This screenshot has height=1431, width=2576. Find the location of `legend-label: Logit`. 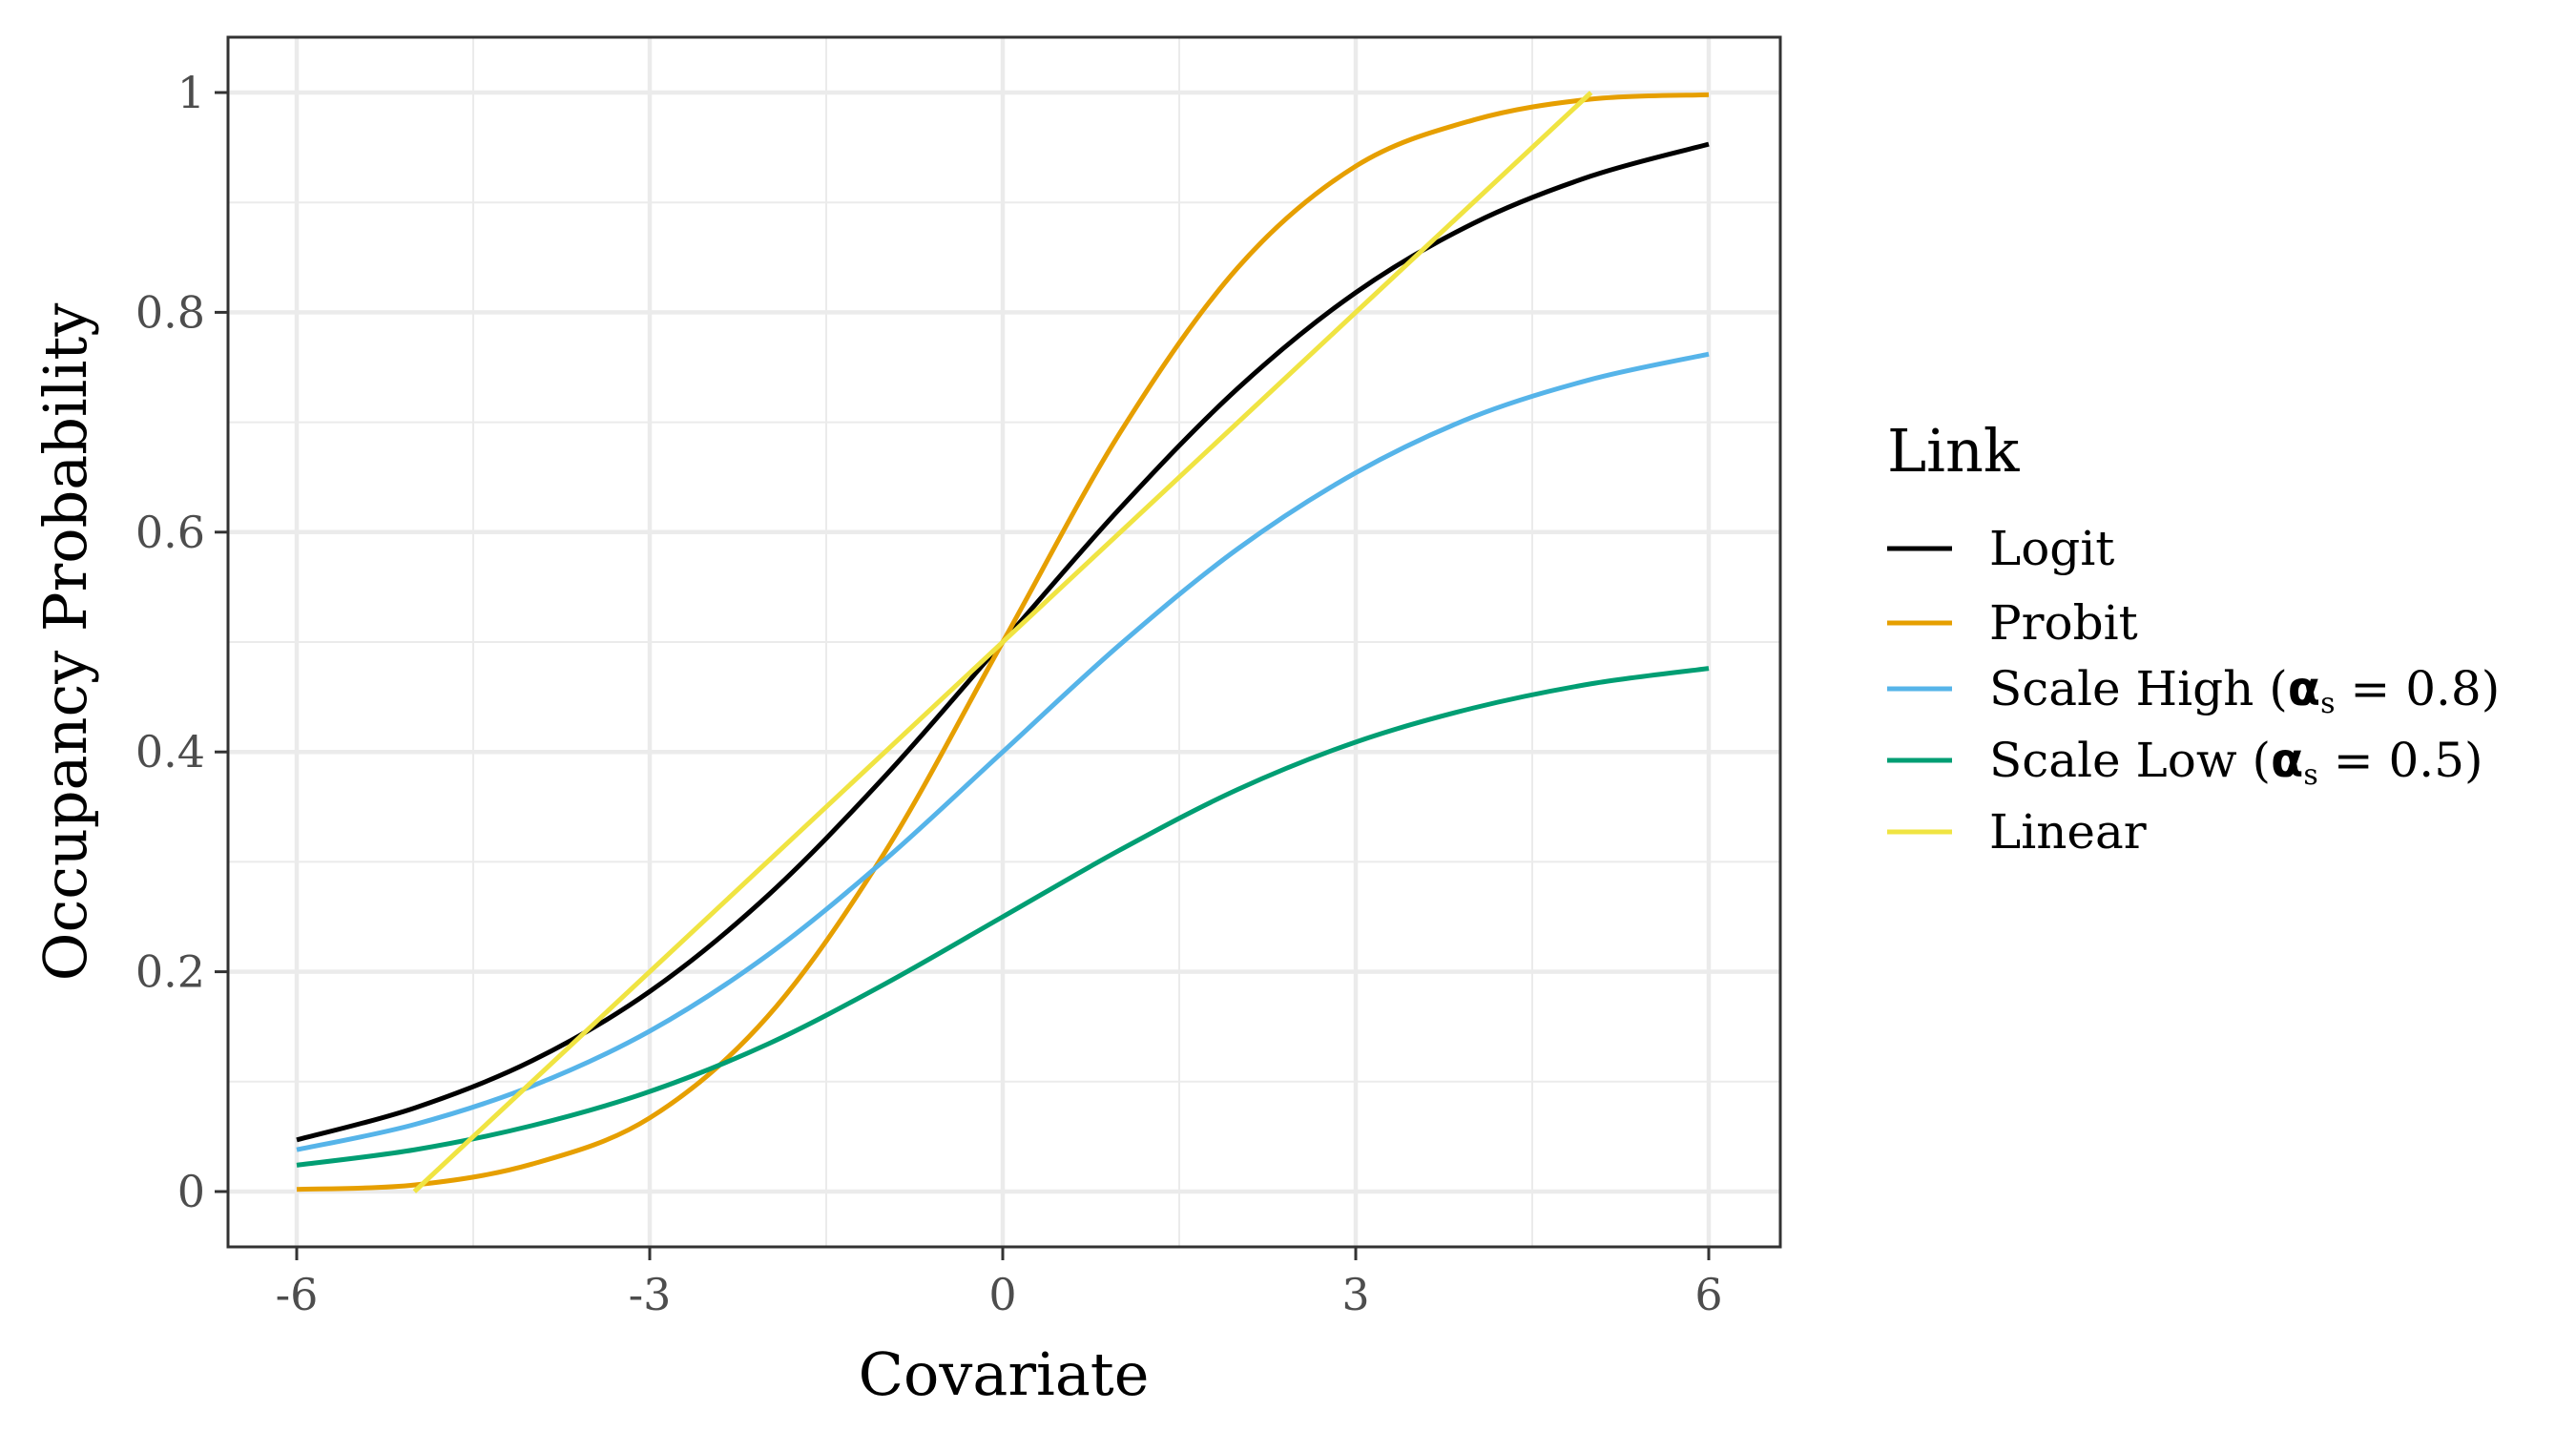

legend-label: Logit is located at coordinates (2051, 548).